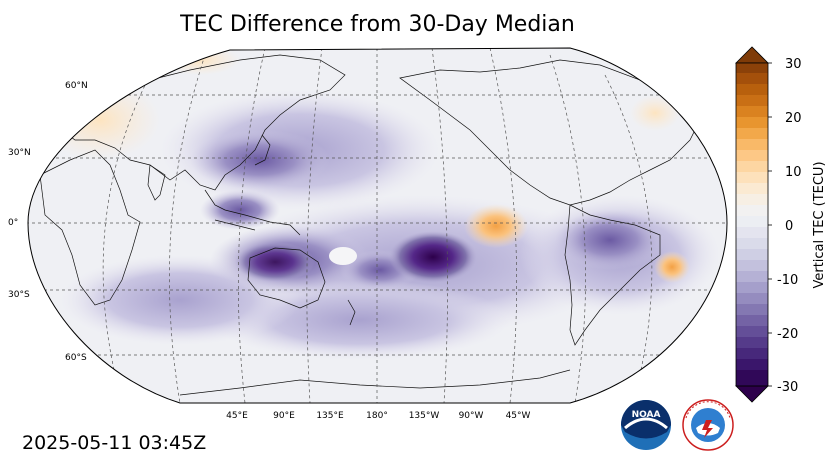  Describe the element at coordinates (787, 387) in the screenshot. I see `colorbar-tick-label: -30` at that location.